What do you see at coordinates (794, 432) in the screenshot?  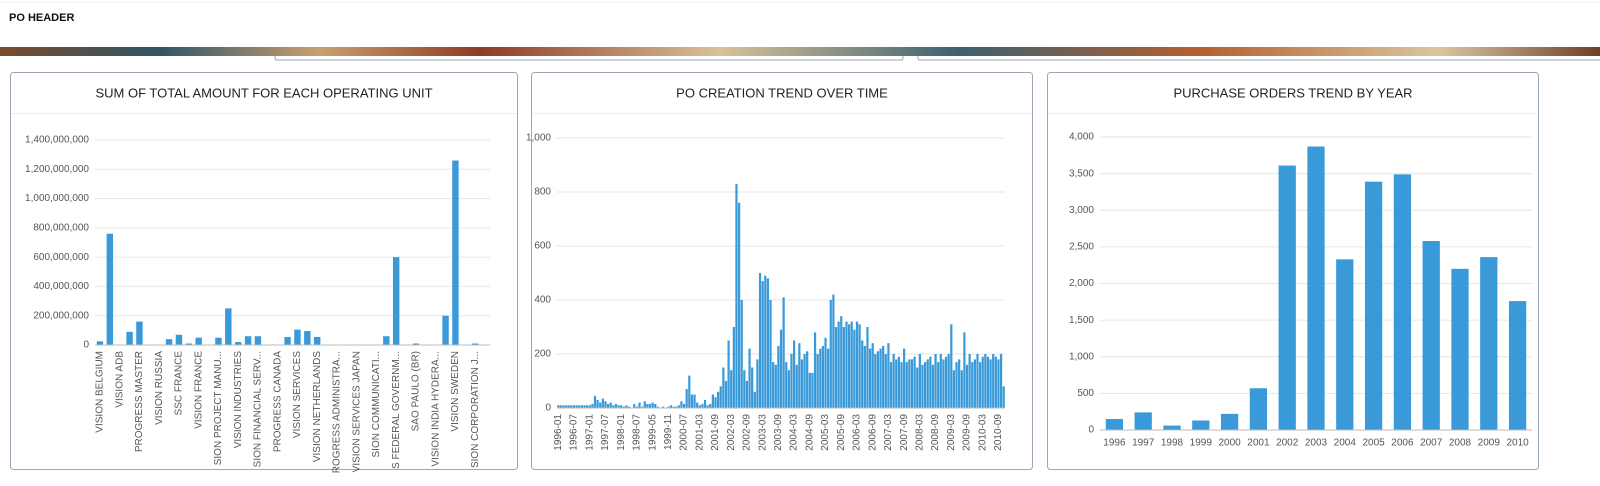 I see `x-tick-label: 2004-03` at bounding box center [794, 432].